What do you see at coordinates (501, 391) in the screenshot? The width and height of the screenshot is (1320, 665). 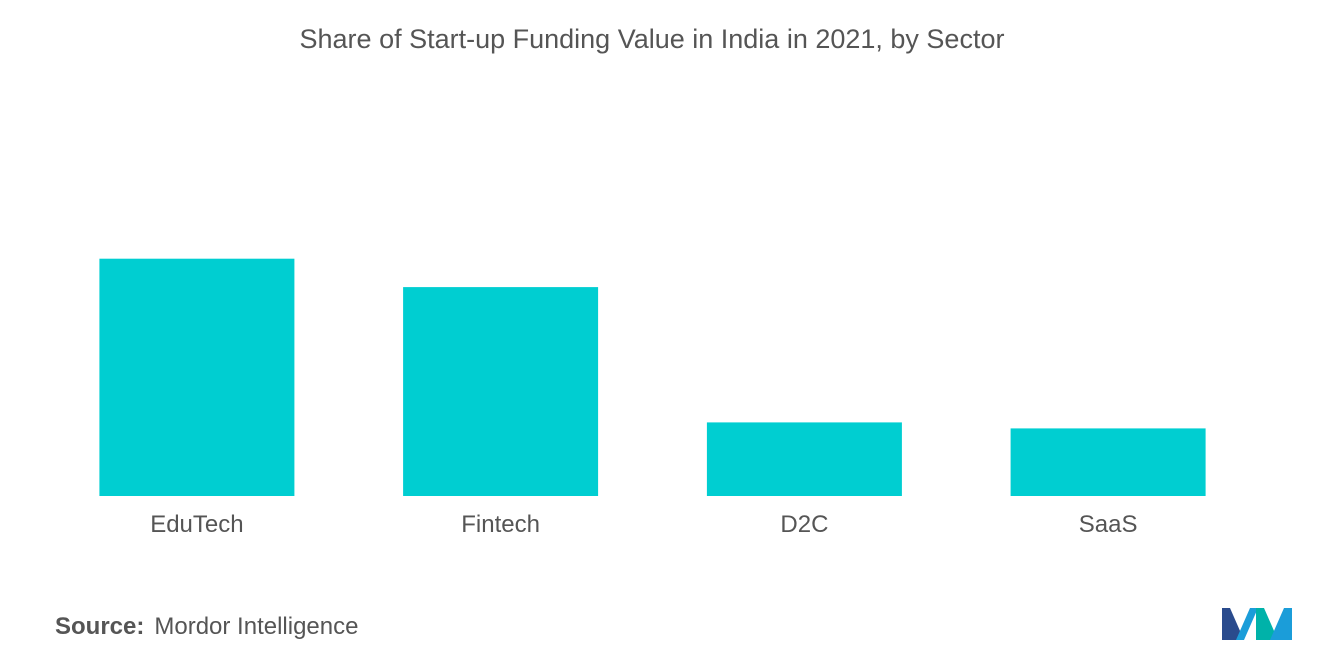 I see `bar-fintech` at bounding box center [501, 391].